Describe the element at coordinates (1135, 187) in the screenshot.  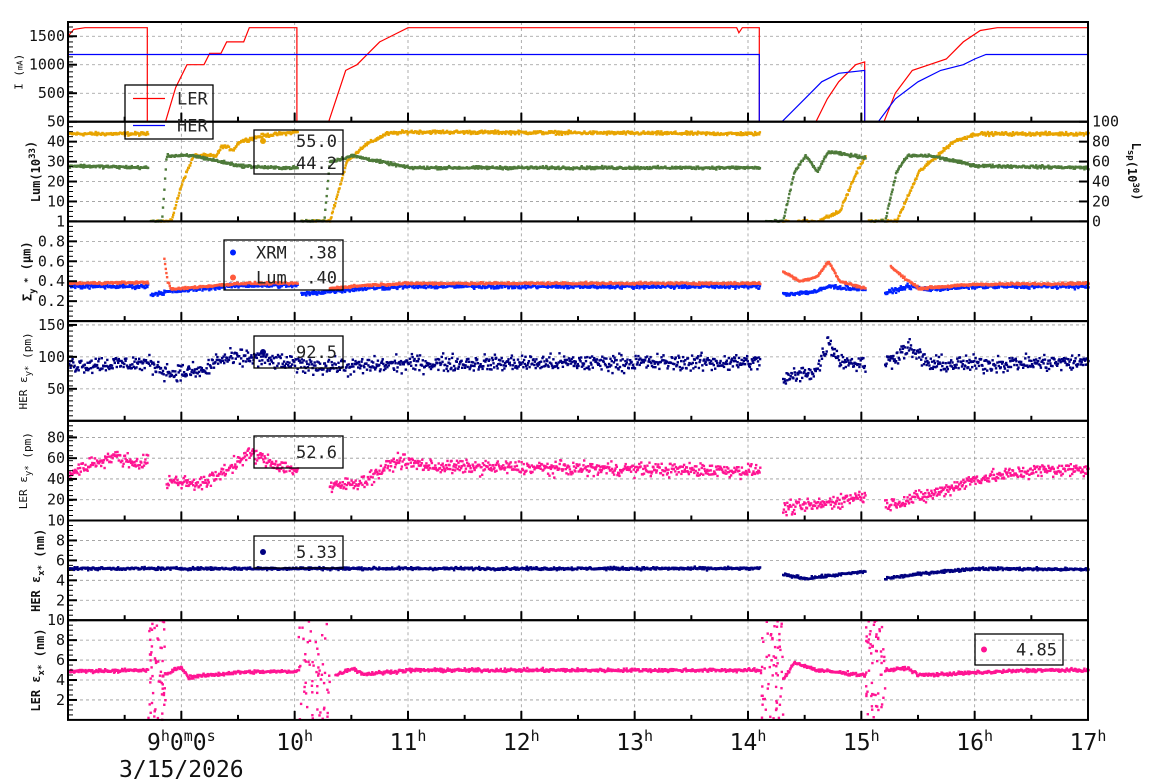
I see `label-part: 30` at that location.